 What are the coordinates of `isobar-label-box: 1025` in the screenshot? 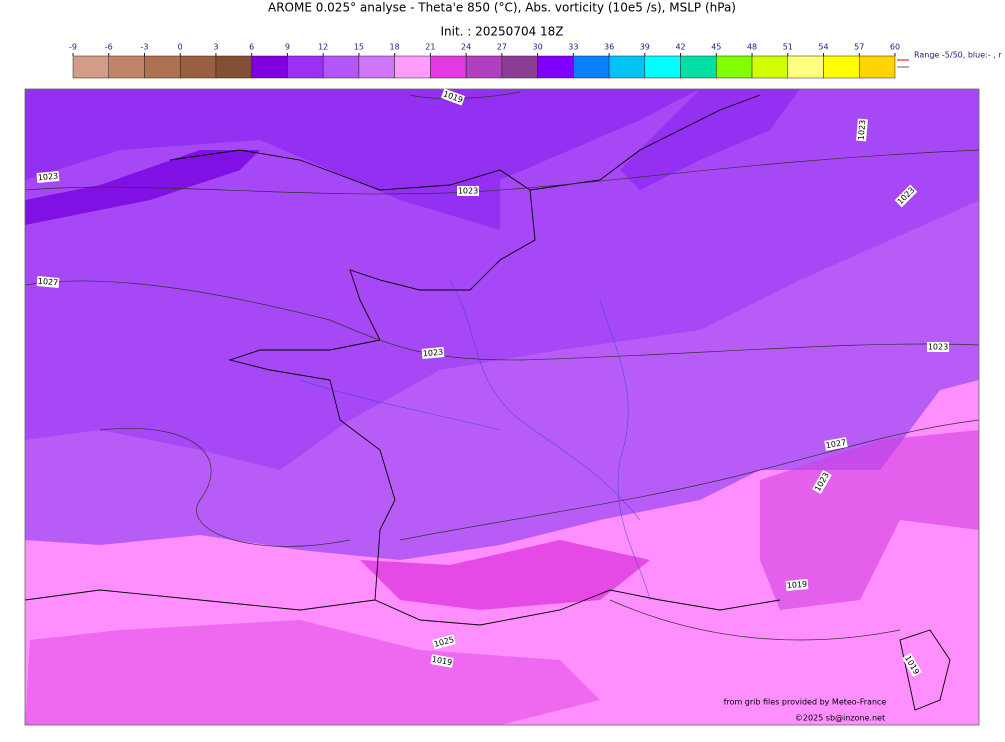 It's located at (444, 642).